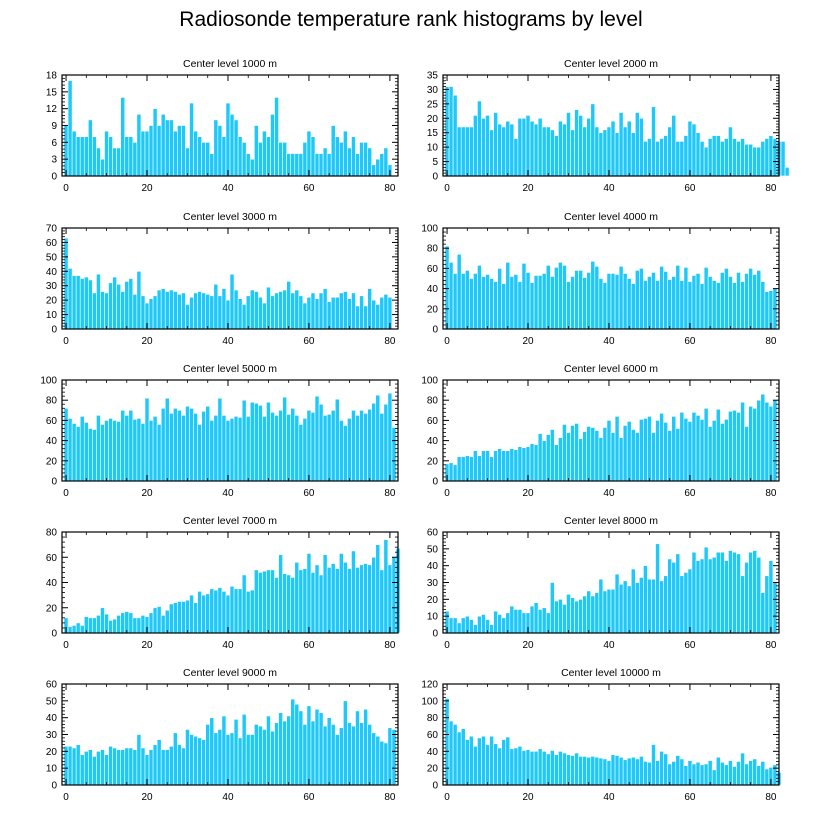  Describe the element at coordinates (52, 421) in the screenshot. I see `y-tick-label: 60` at that location.